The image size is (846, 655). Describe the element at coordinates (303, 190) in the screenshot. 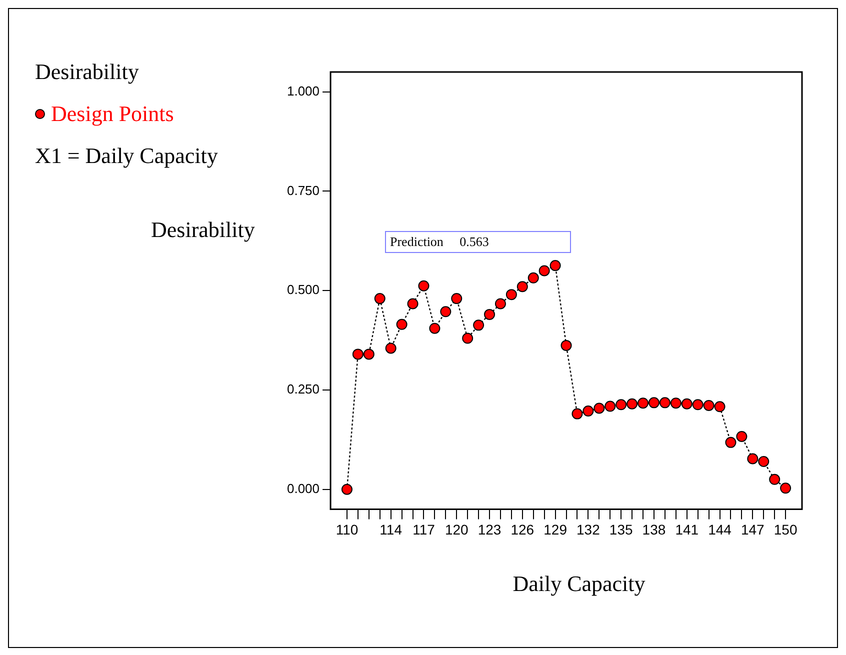

I see `y-tick-label: 0.750` at that location.